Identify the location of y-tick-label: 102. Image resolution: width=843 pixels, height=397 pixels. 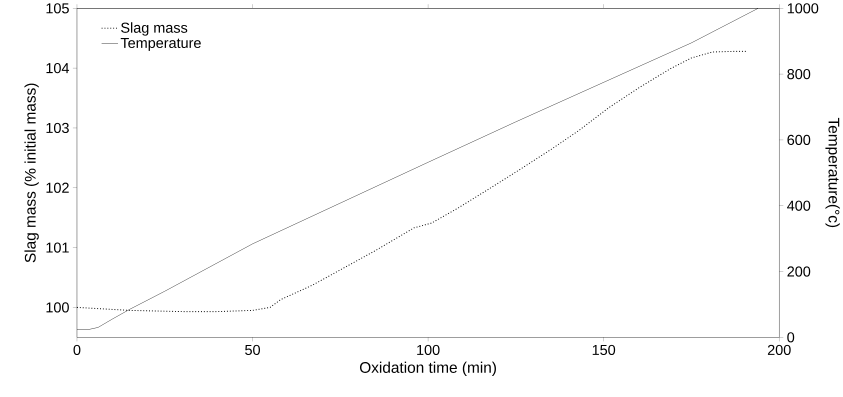
(57, 187).